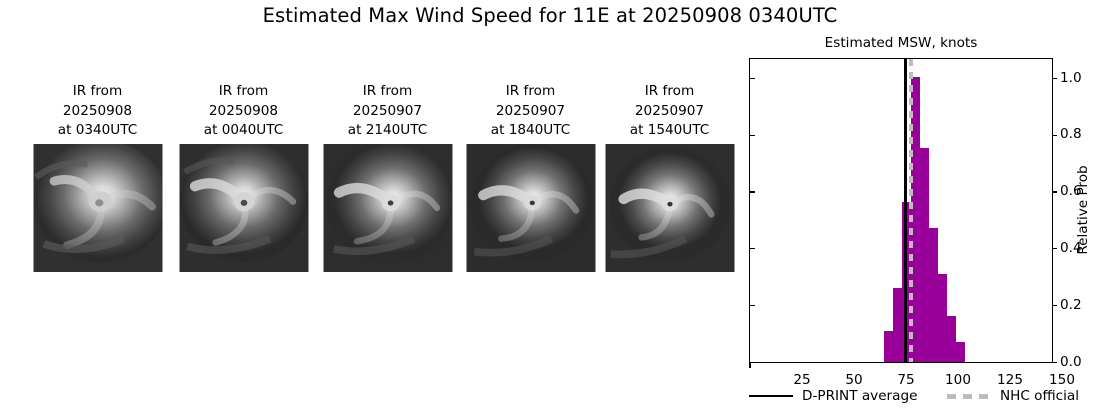 The width and height of the screenshot is (1100, 409). What do you see at coordinates (750, 365) in the screenshot?
I see `x-tick` at bounding box center [750, 365].